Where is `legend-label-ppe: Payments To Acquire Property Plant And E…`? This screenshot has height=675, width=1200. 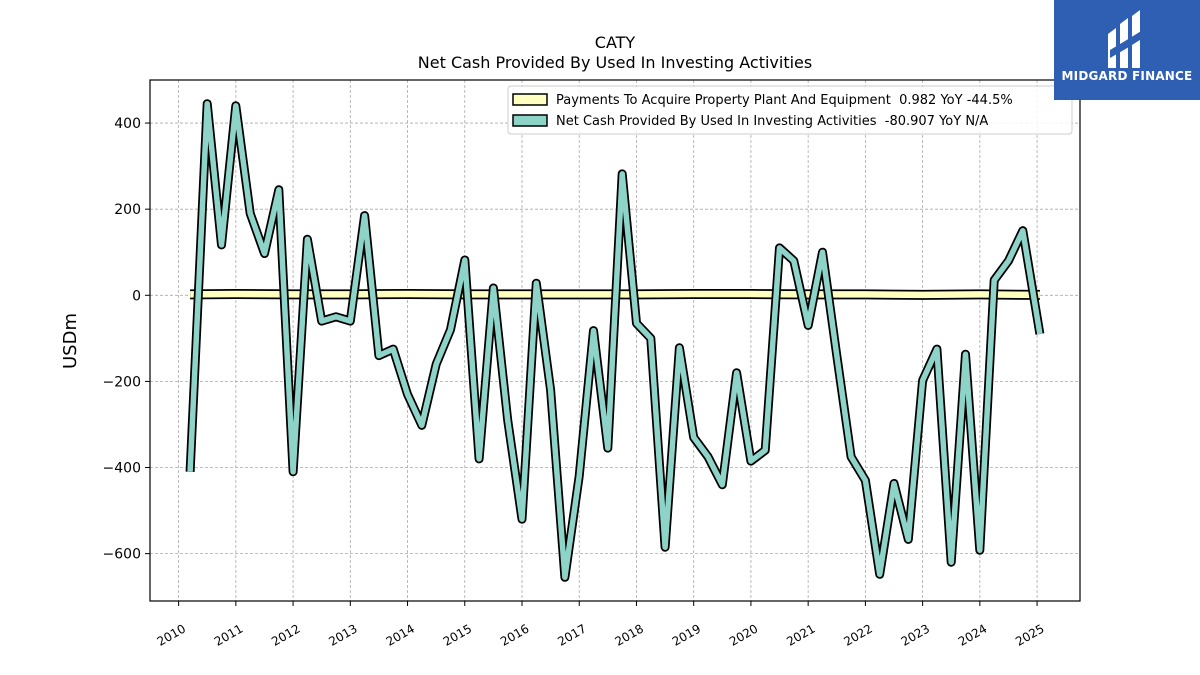 legend-label-ppe: Payments To Acquire Property Plant And E… is located at coordinates (784, 100).